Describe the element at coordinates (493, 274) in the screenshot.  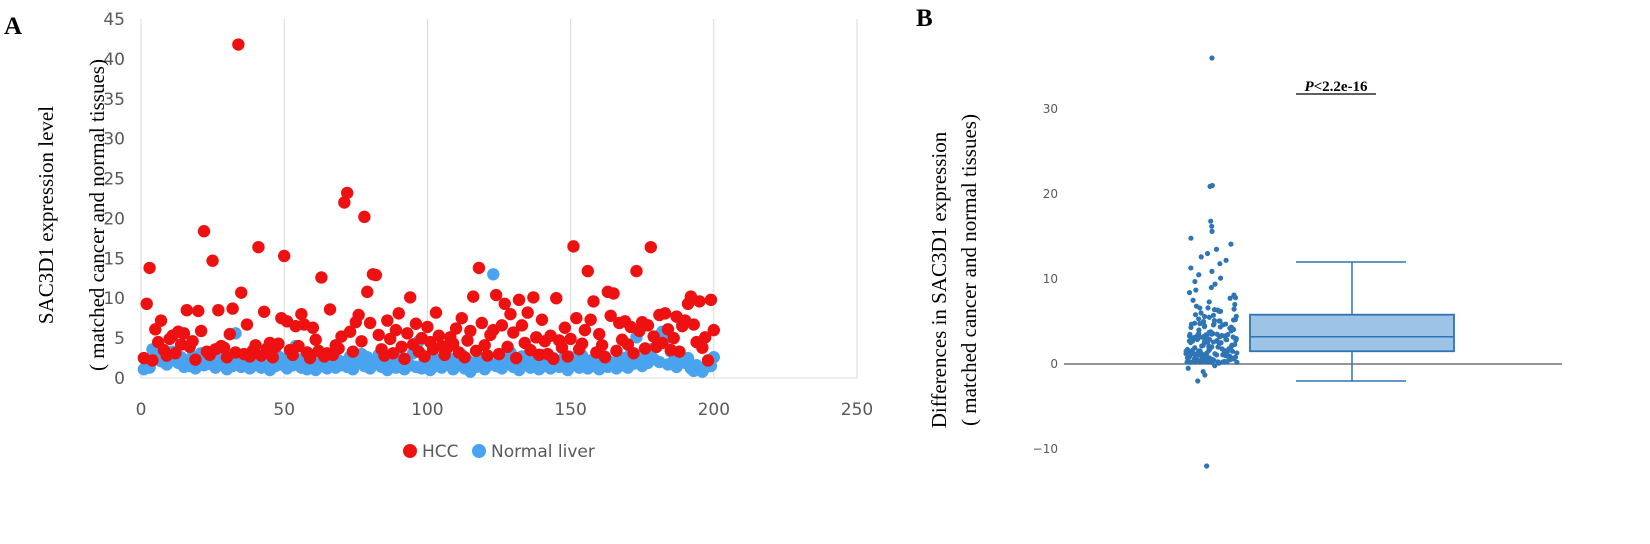
I see `a-normal-point` at that location.